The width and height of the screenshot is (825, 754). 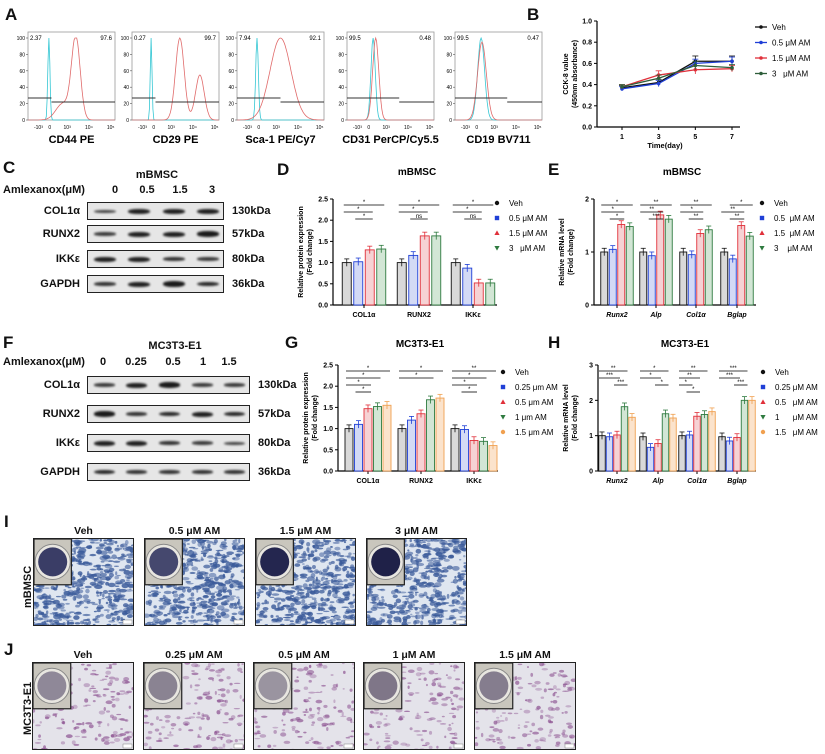 I want to click on y-tick-label: 100, so click(x=230, y=39).